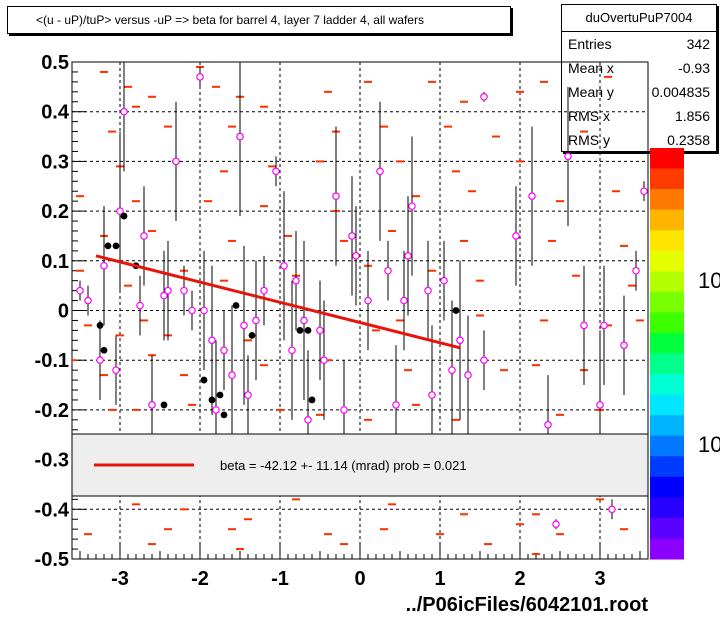 This screenshot has width=720, height=620. Describe the element at coordinates (278, 302) in the screenshot. I see `fit-line` at that location.